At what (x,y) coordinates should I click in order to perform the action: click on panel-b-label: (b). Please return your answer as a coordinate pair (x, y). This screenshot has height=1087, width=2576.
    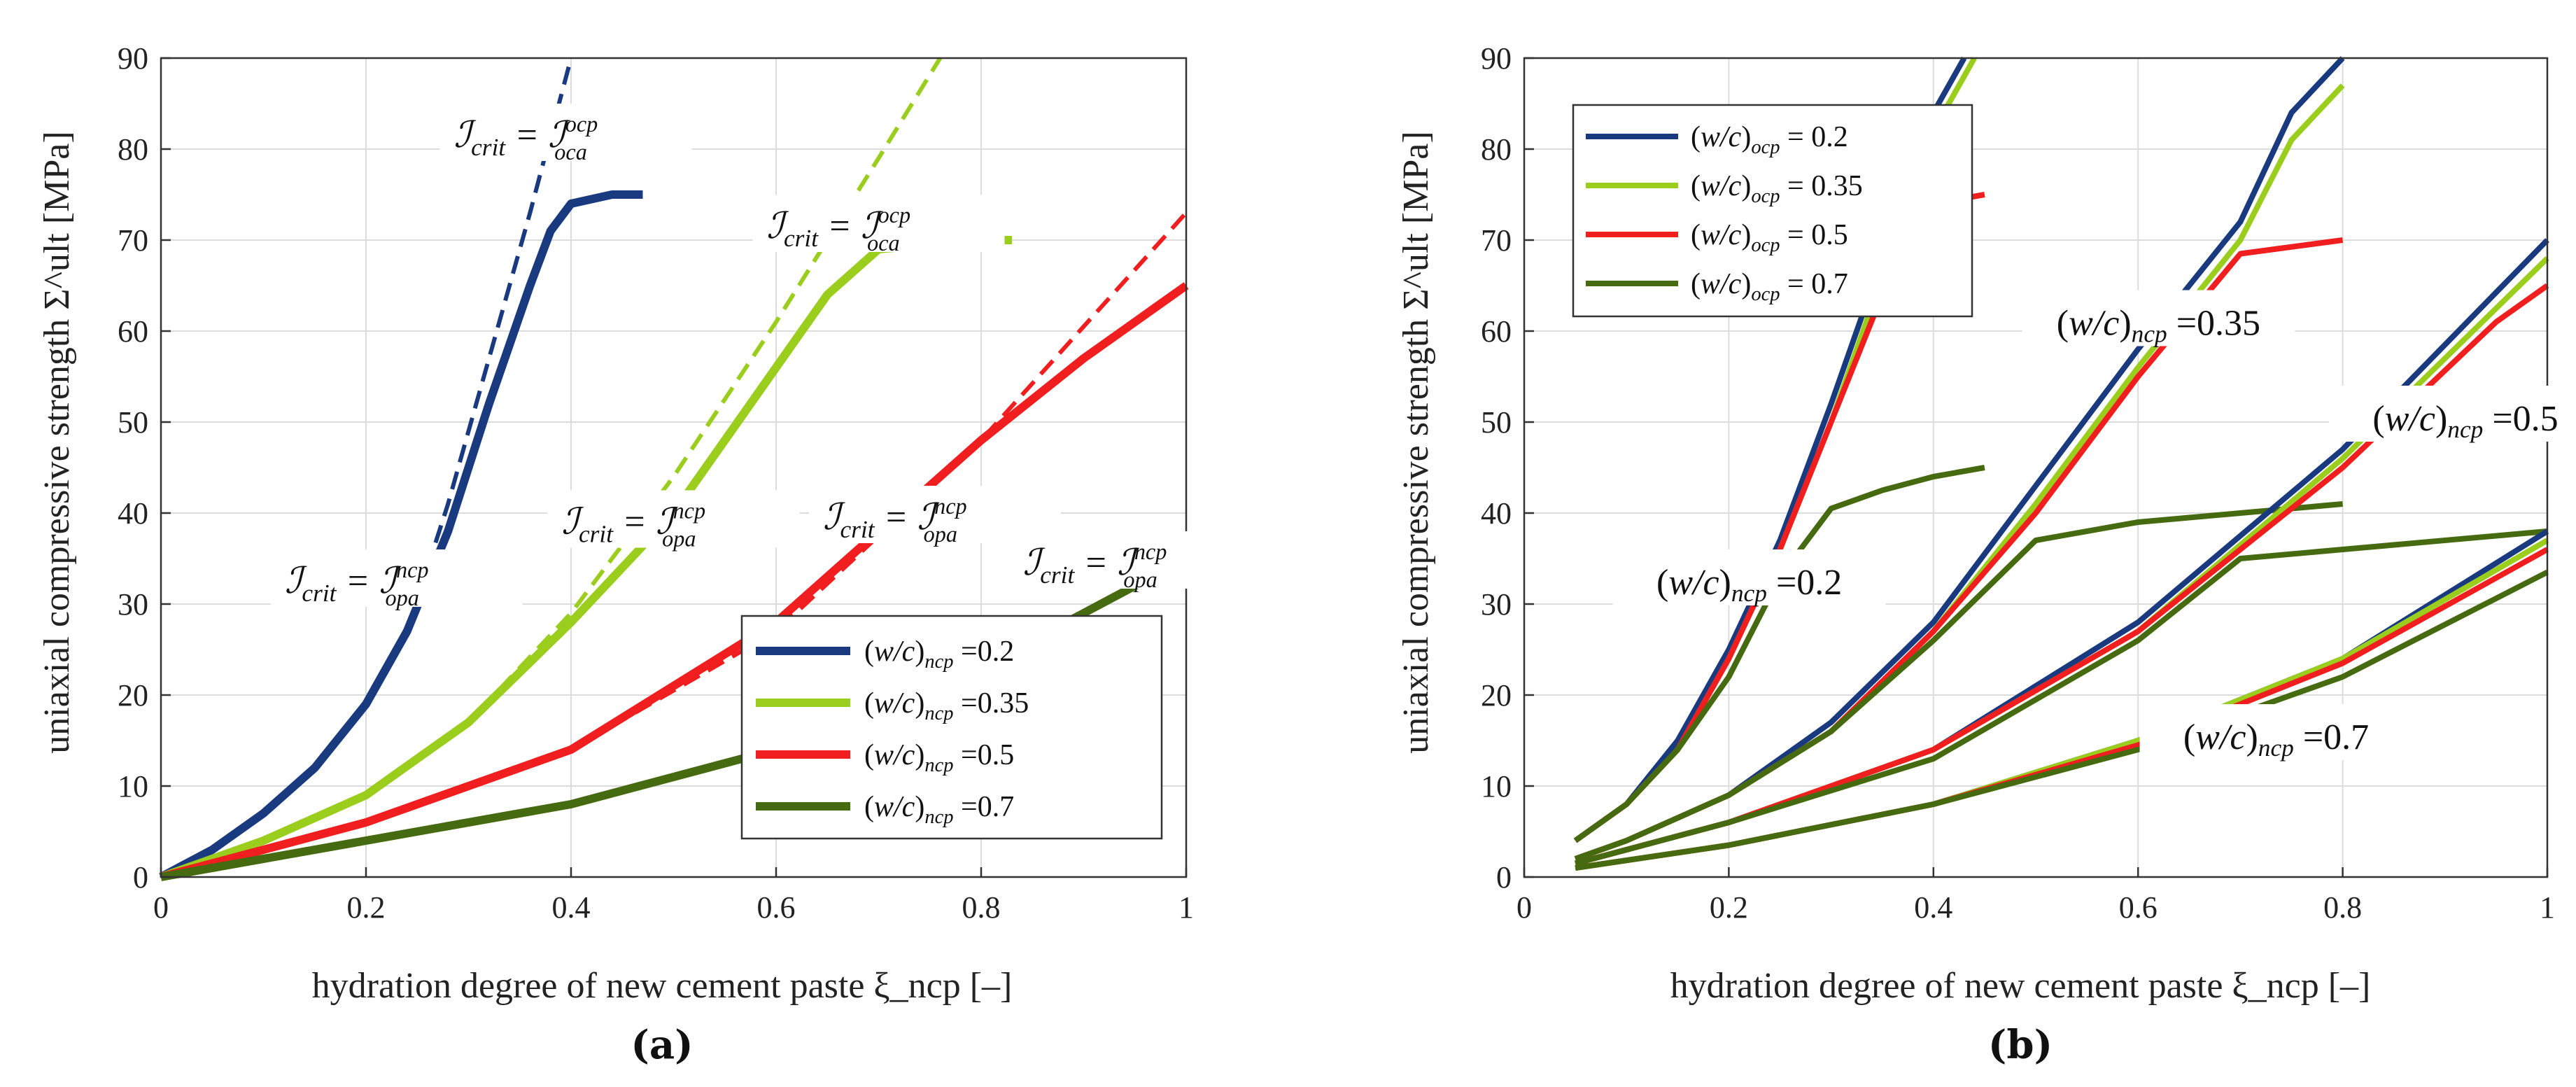
    Looking at the image, I should click on (2020, 1045).